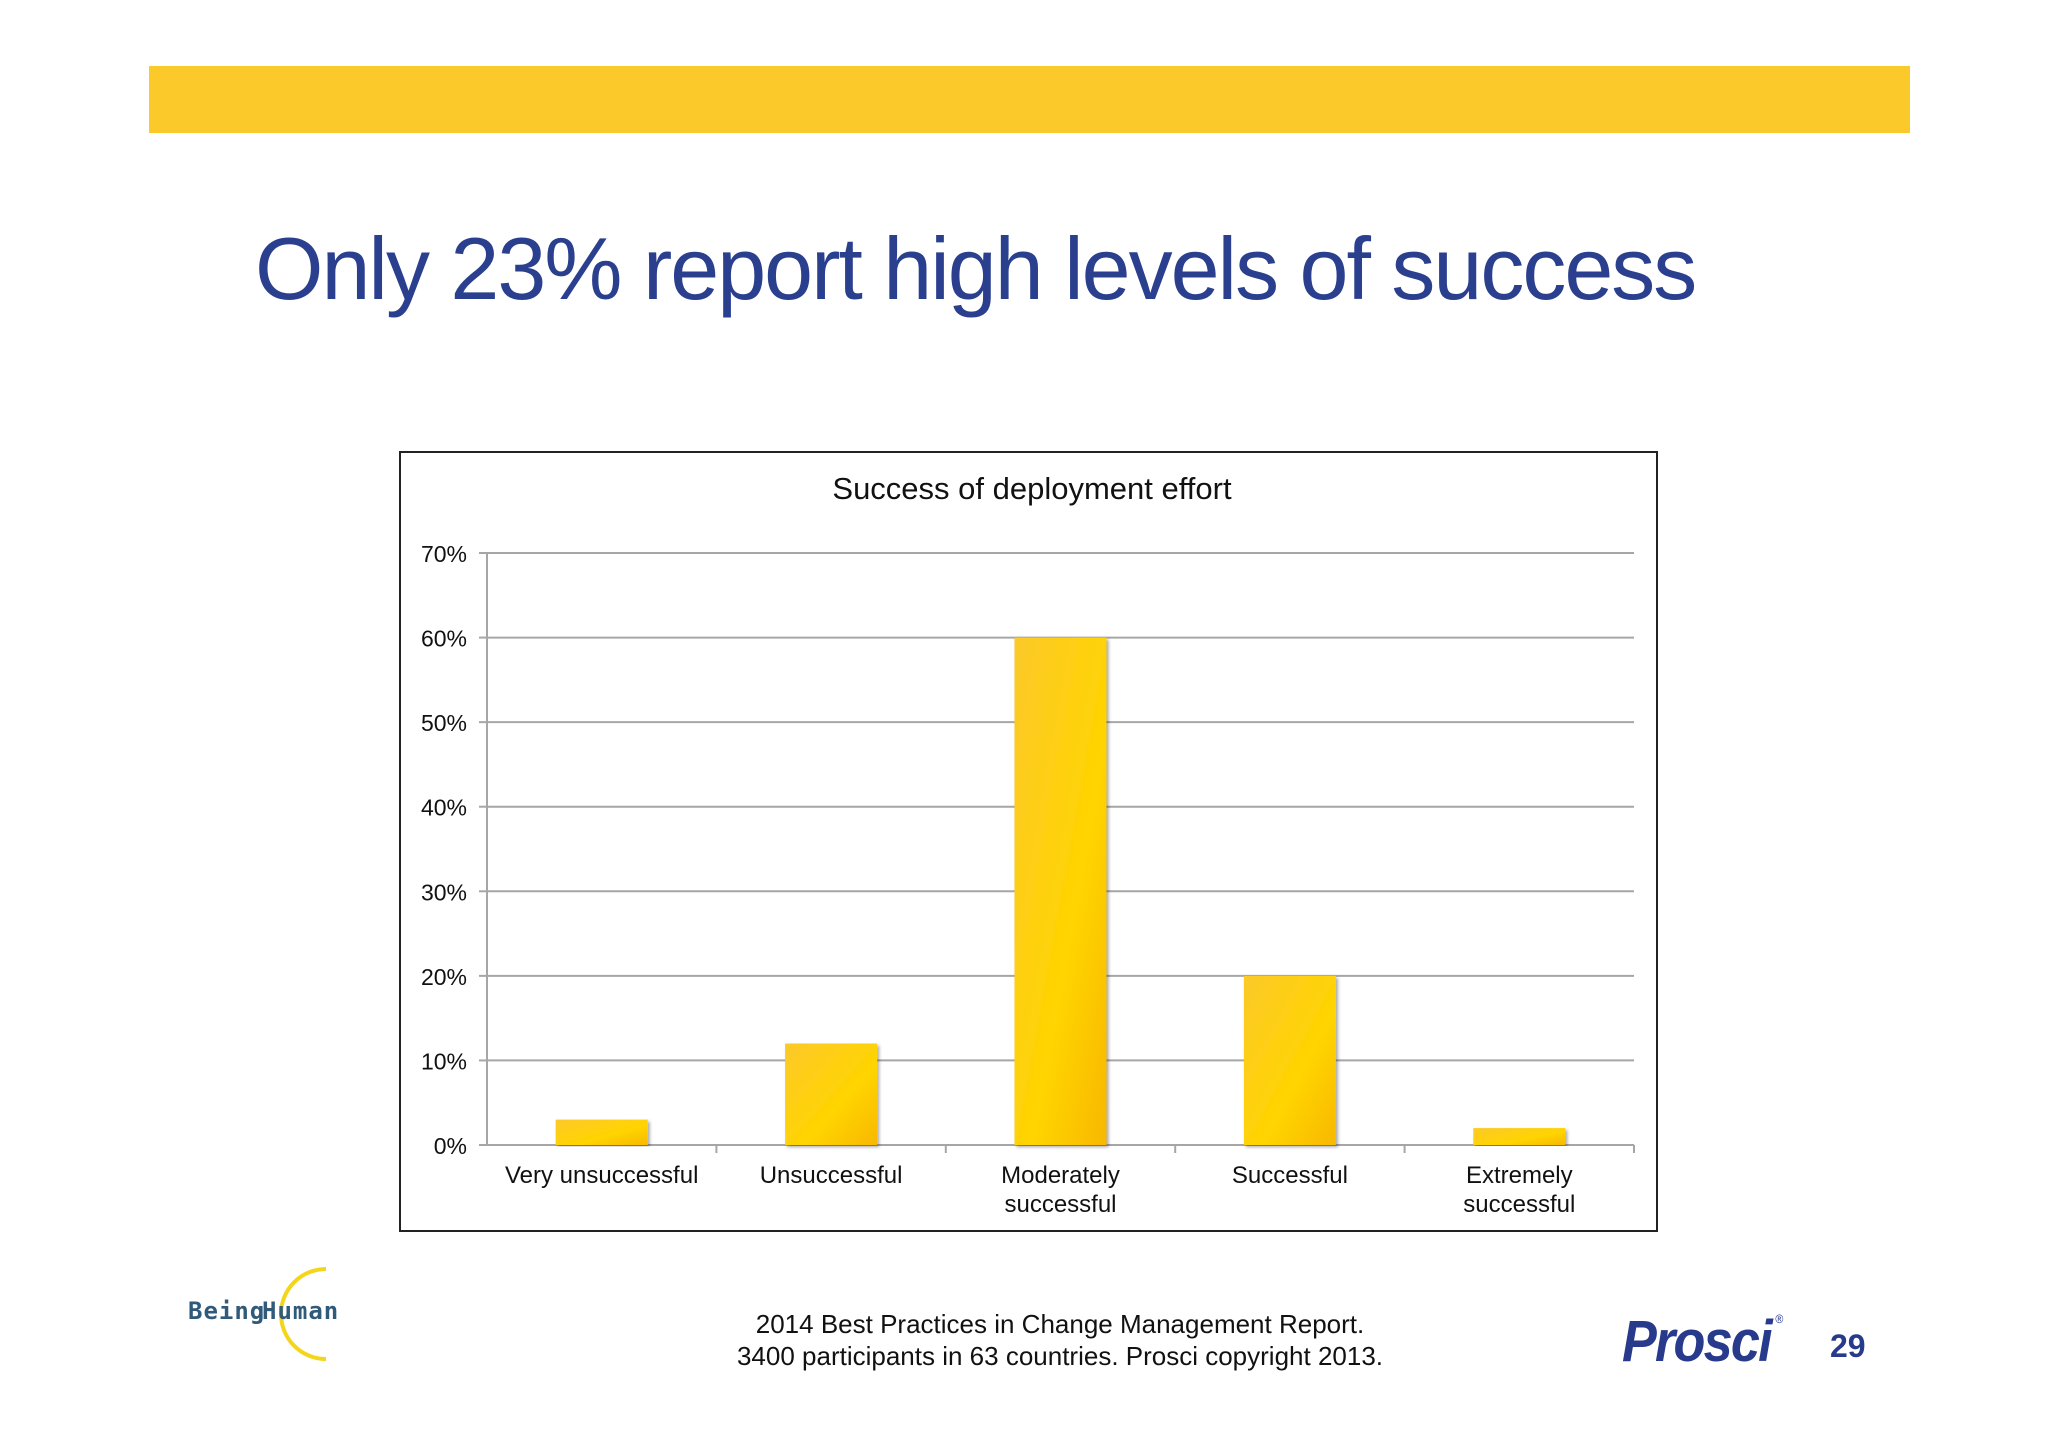 The image size is (2048, 1447). Describe the element at coordinates (444, 554) in the screenshot. I see `y-tick-label: 70%` at that location.